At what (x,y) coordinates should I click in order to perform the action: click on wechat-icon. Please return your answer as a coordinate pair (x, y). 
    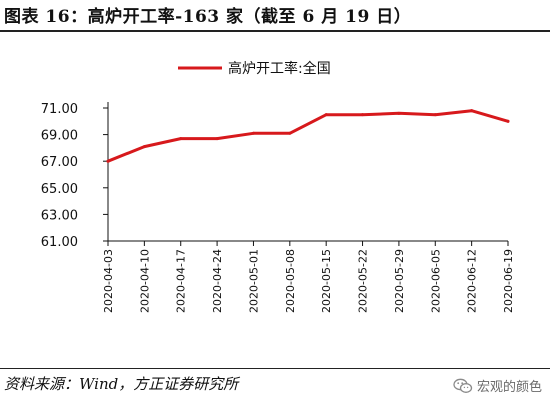
    Looking at the image, I should click on (463, 385).